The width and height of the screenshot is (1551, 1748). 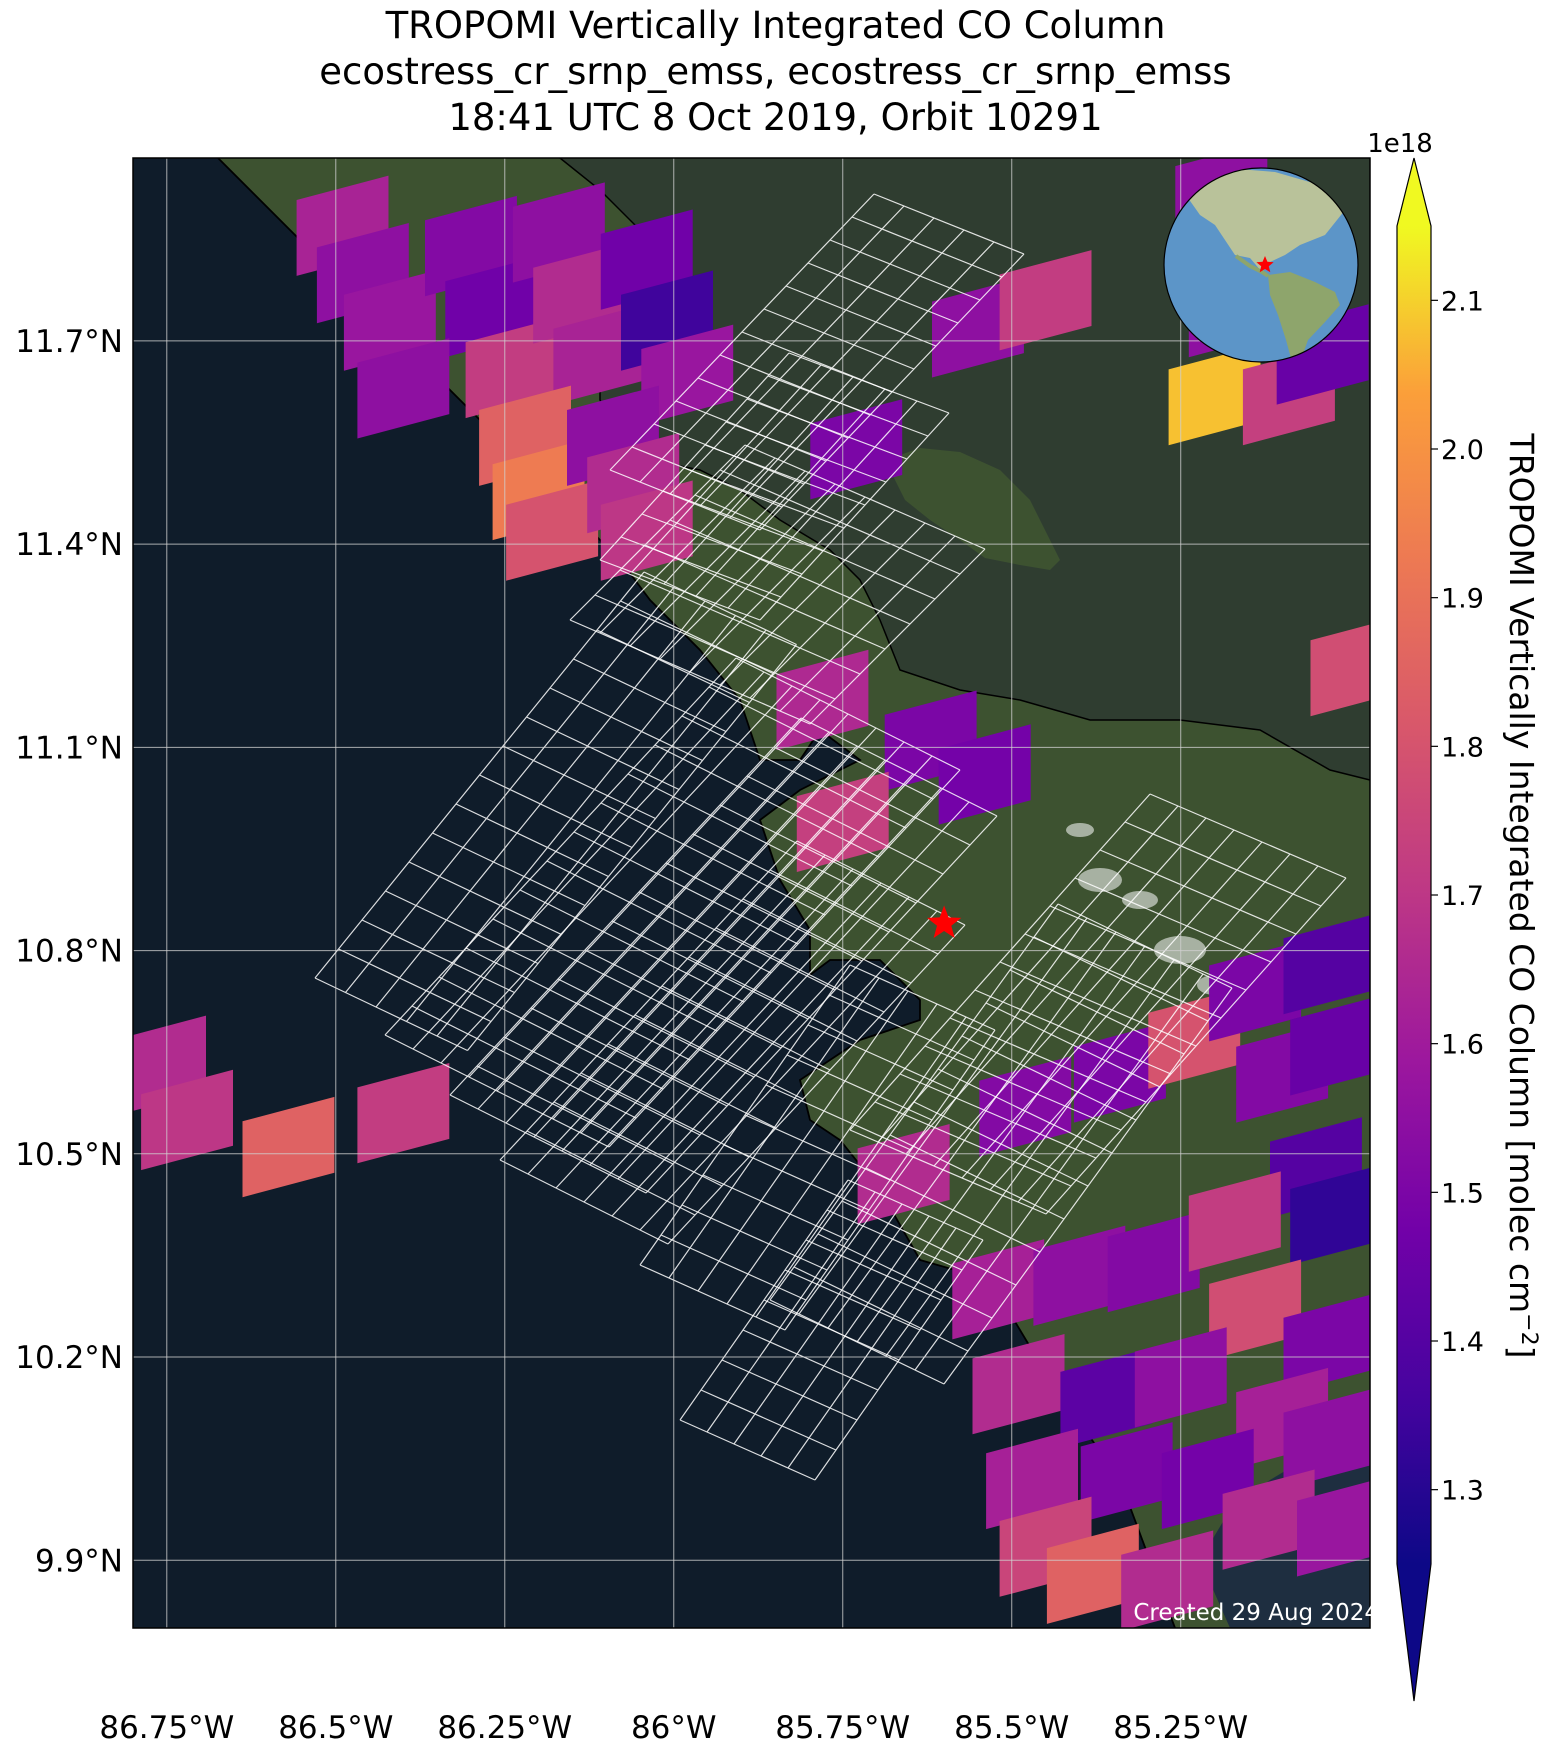 I want to click on figure-title-line3: 18:41 UTC 8 Oct 2019, Orbit 10291, so click(x=775, y=117).